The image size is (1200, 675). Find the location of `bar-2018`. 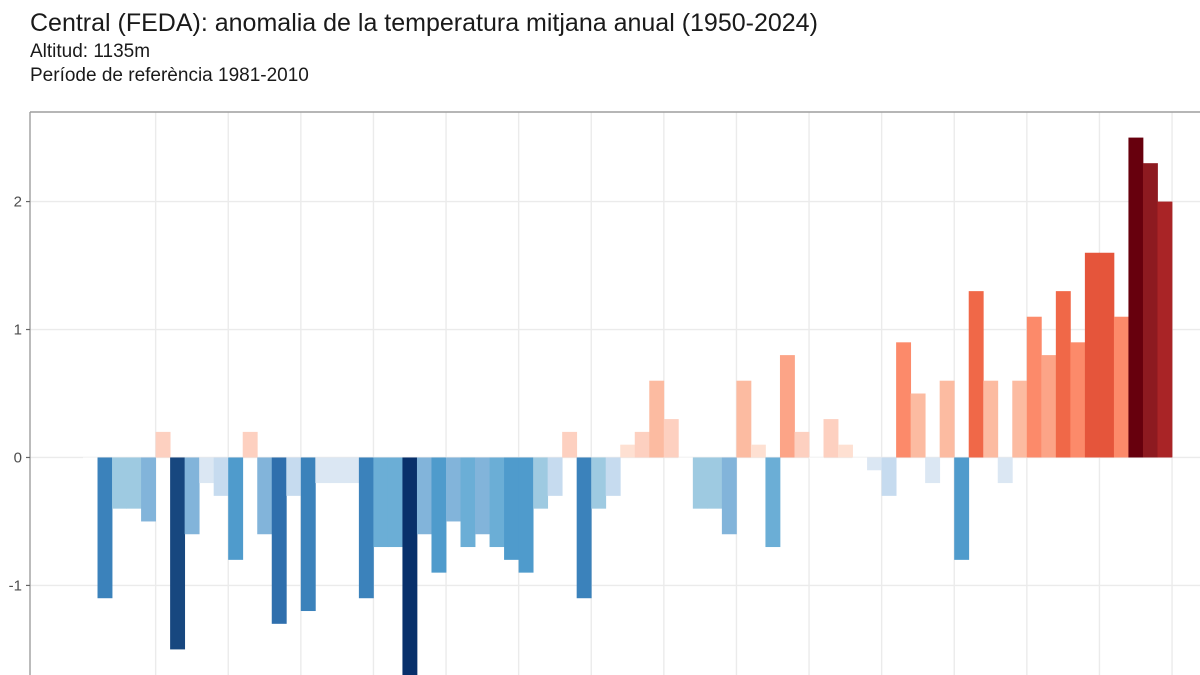

bar-2018 is located at coordinates (1078, 400).